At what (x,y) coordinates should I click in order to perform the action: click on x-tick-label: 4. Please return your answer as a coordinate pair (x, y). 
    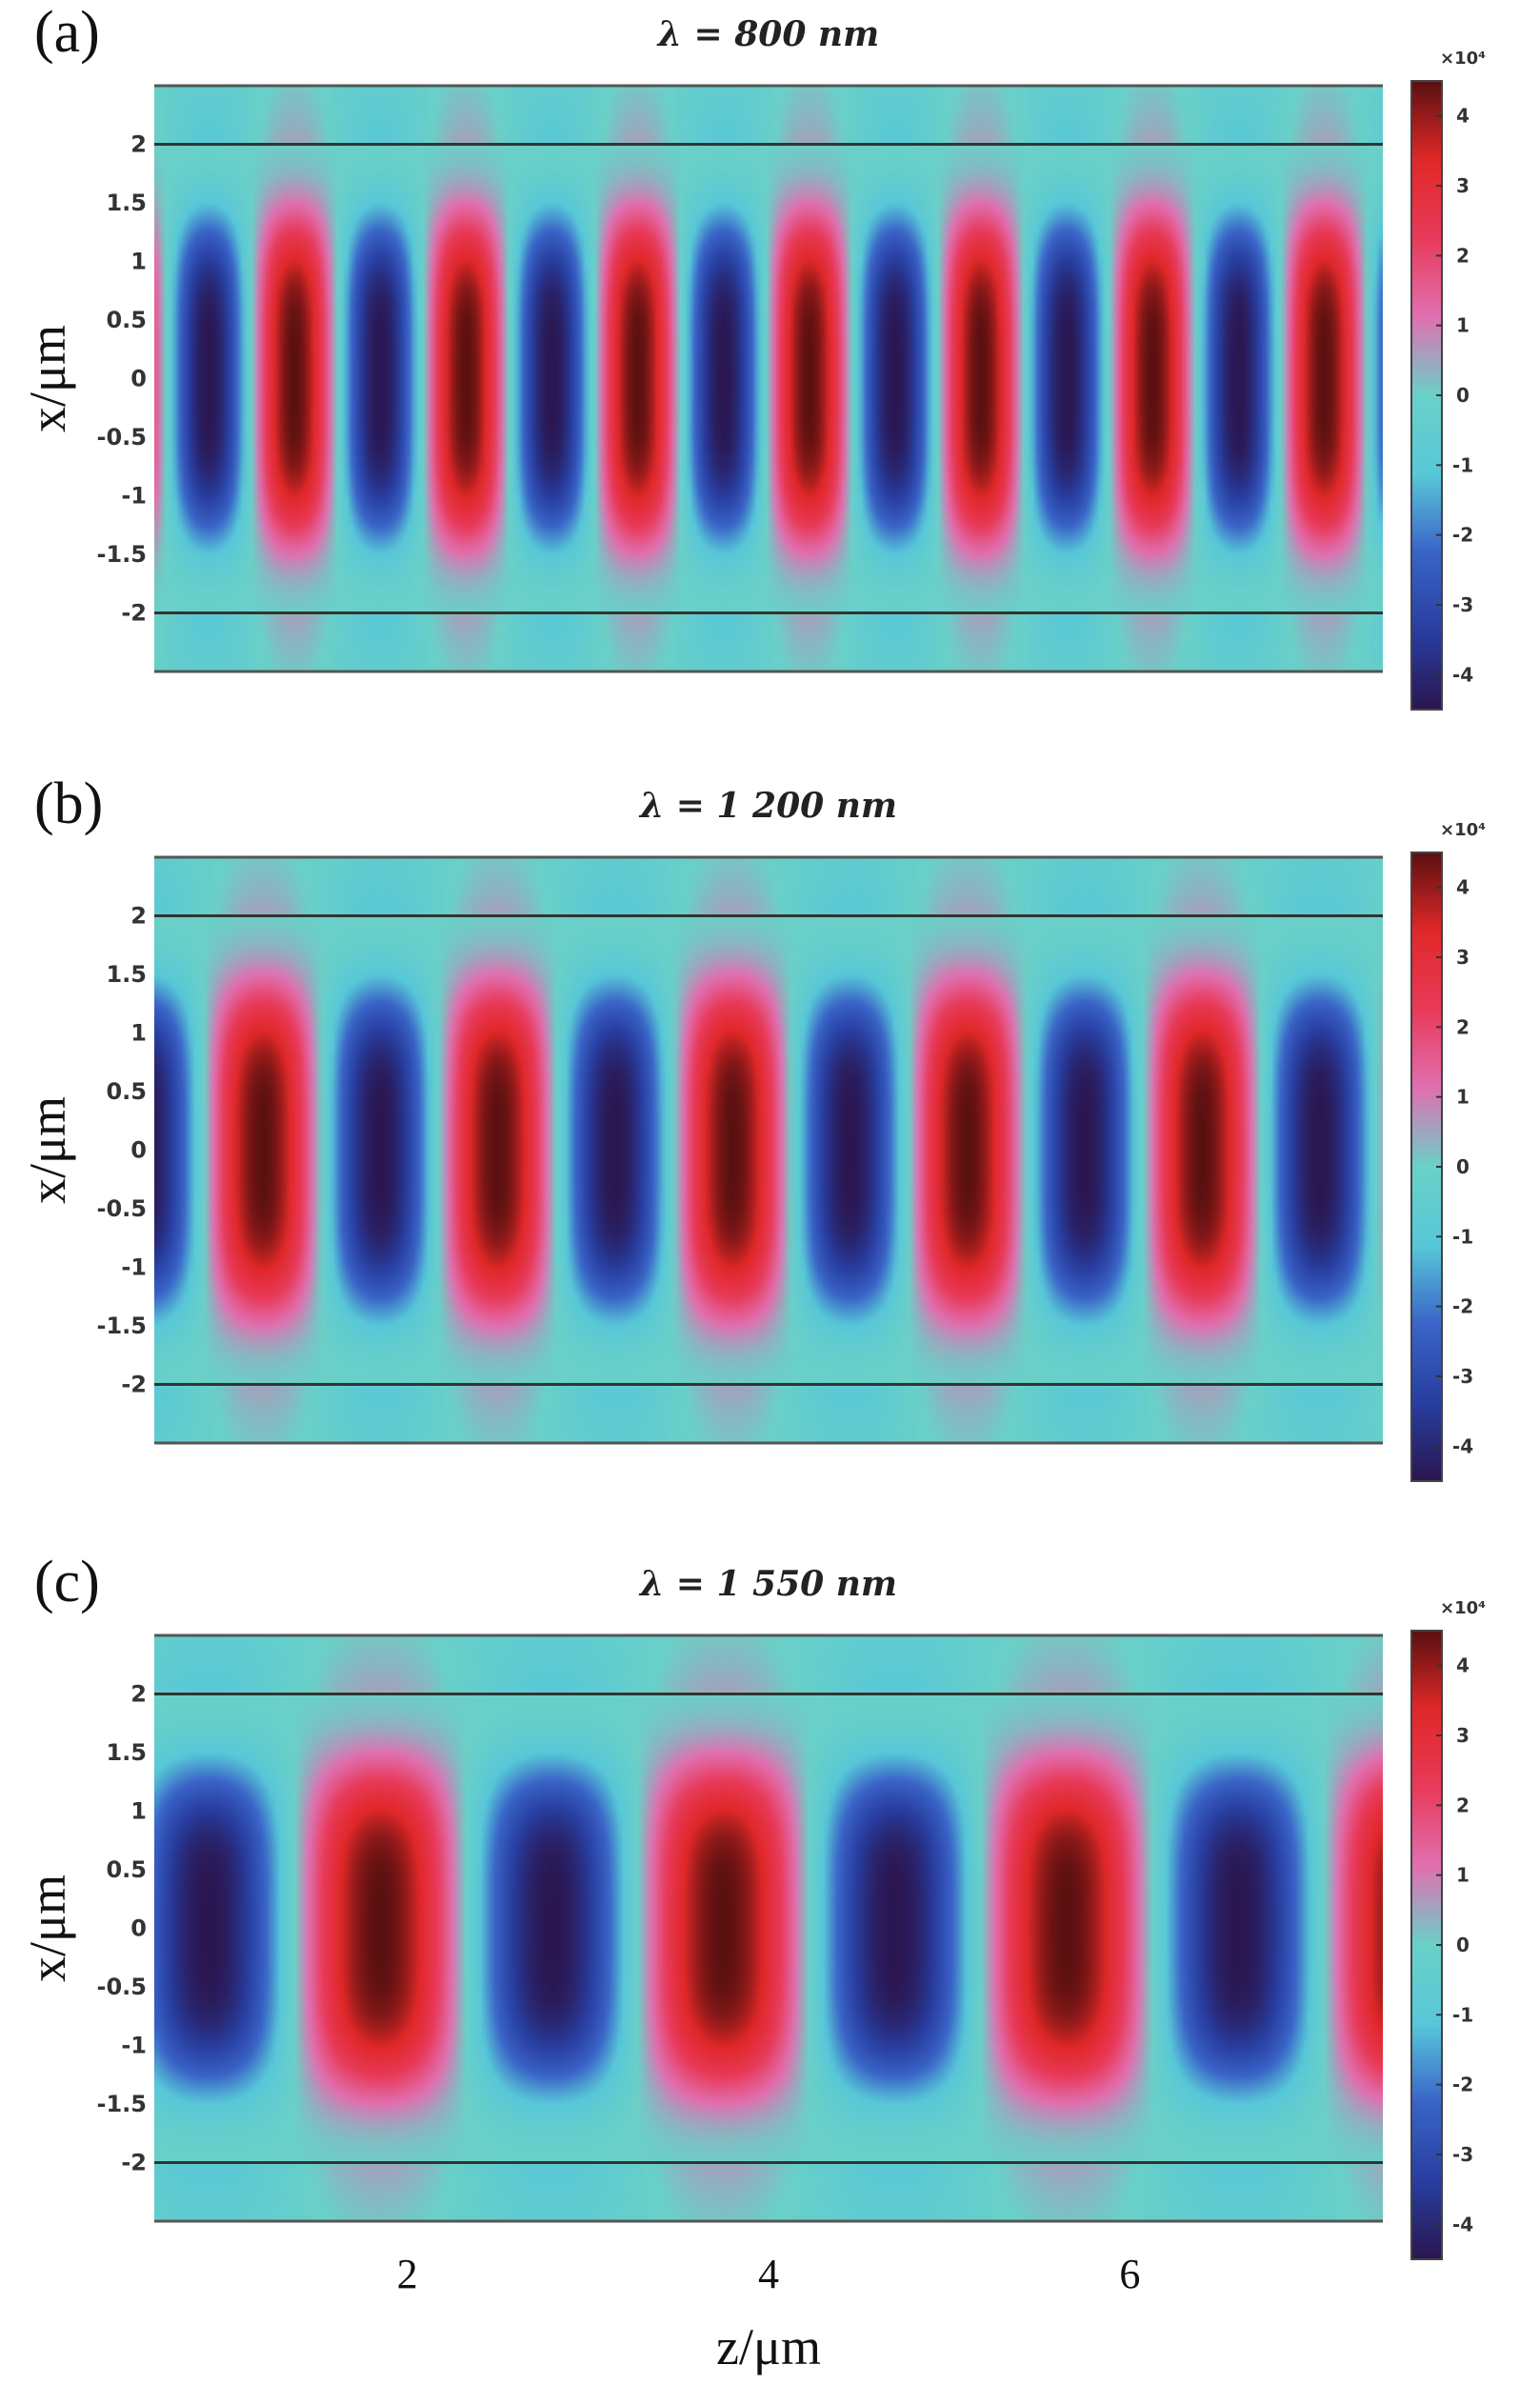
    Looking at the image, I should click on (768, 2274).